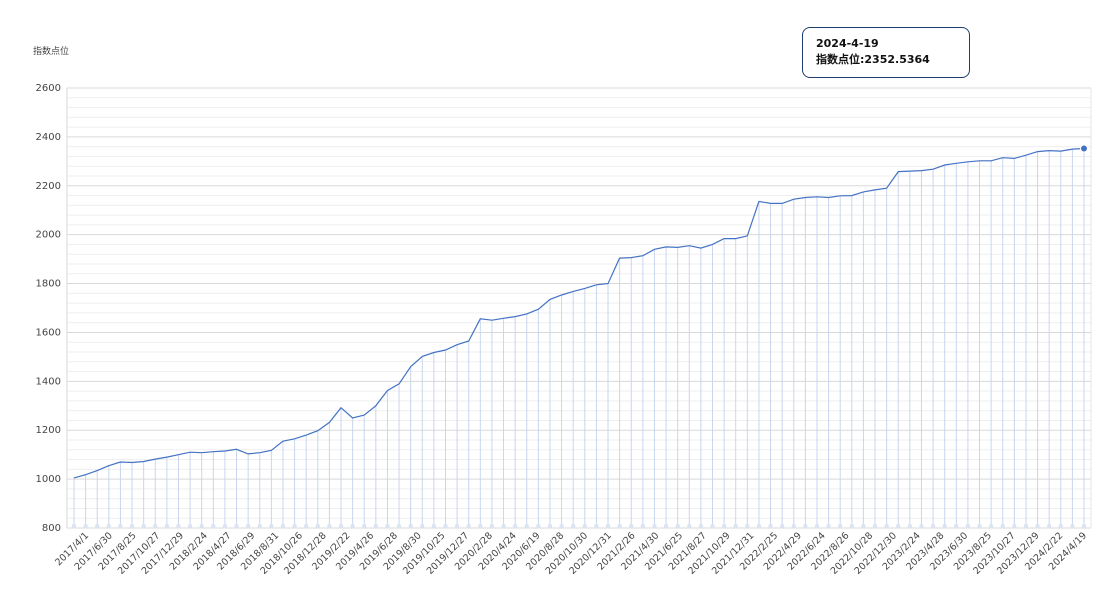  Describe the element at coordinates (48, 381) in the screenshot. I see `y-tick-label: 1400` at that location.